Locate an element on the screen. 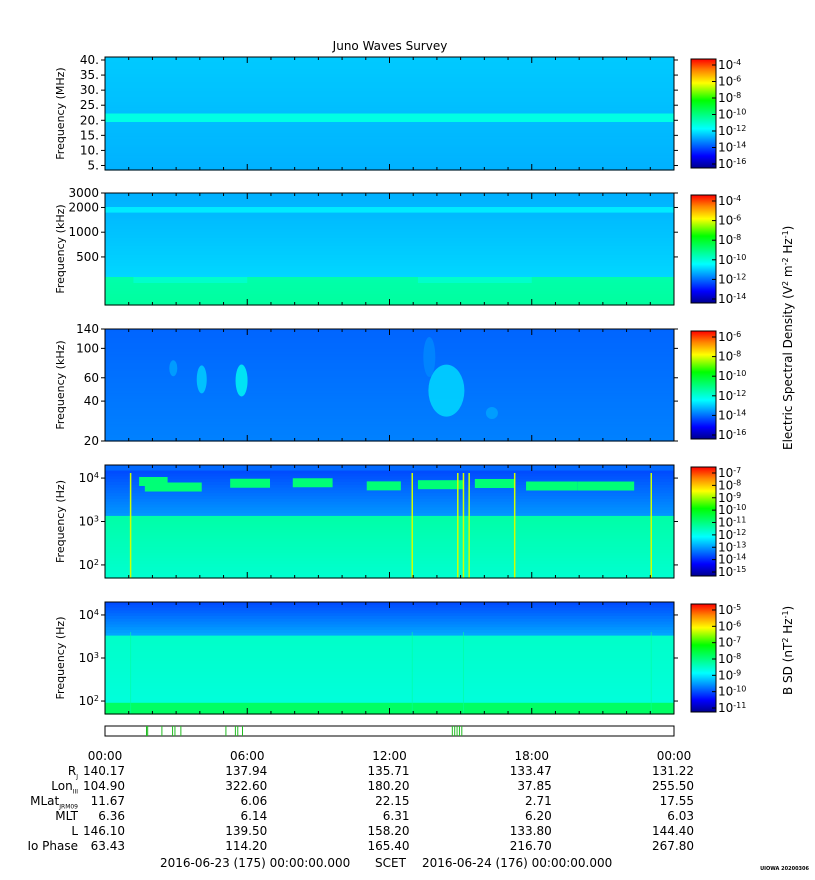 The width and height of the screenshot is (815, 880). ephemeris-row-label: RJ is located at coordinates (72, 772).